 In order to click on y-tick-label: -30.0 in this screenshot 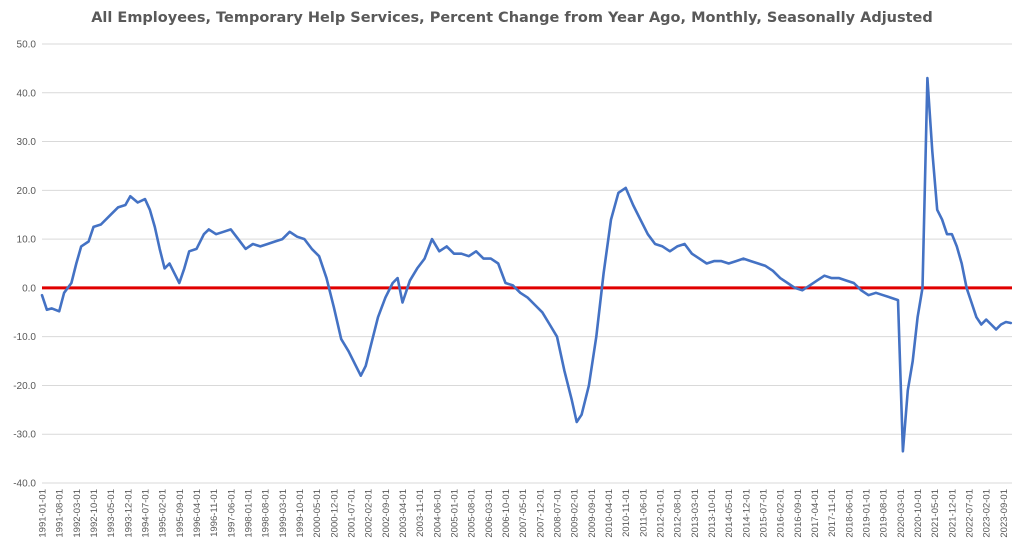, I will do `click(24, 435)`.